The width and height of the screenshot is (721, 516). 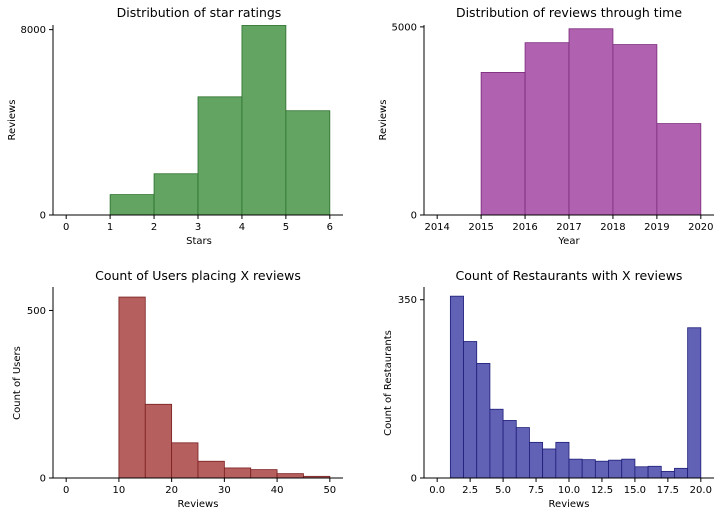 What do you see at coordinates (199, 241) in the screenshot?
I see `x-axis-label-stars: Stars` at bounding box center [199, 241].